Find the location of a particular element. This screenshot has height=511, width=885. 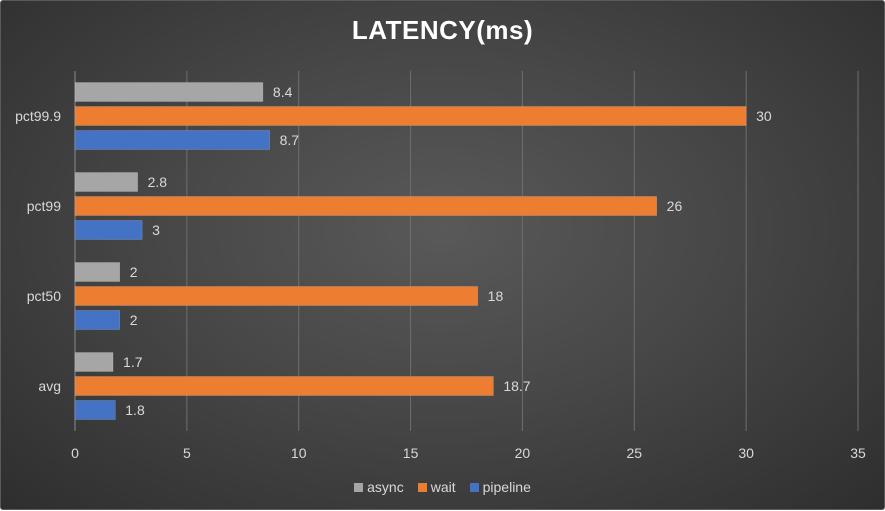

y-tick-label: pct99.9 is located at coordinates (38, 116).